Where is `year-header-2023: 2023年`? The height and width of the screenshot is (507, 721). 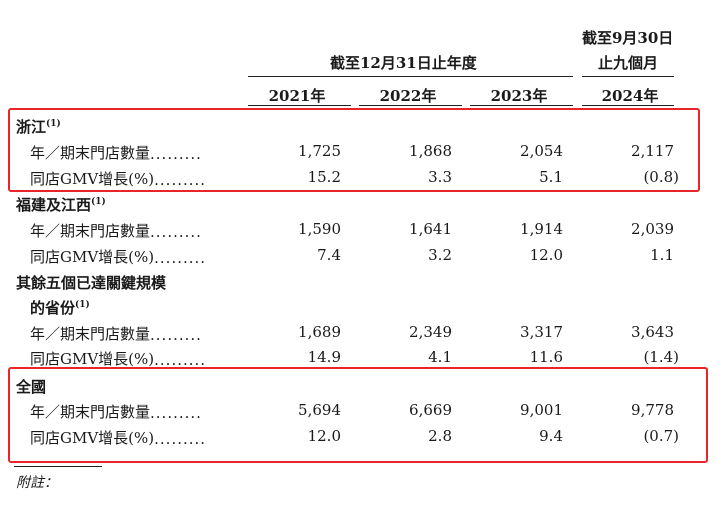
year-header-2023: 2023年 is located at coordinates (519, 96).